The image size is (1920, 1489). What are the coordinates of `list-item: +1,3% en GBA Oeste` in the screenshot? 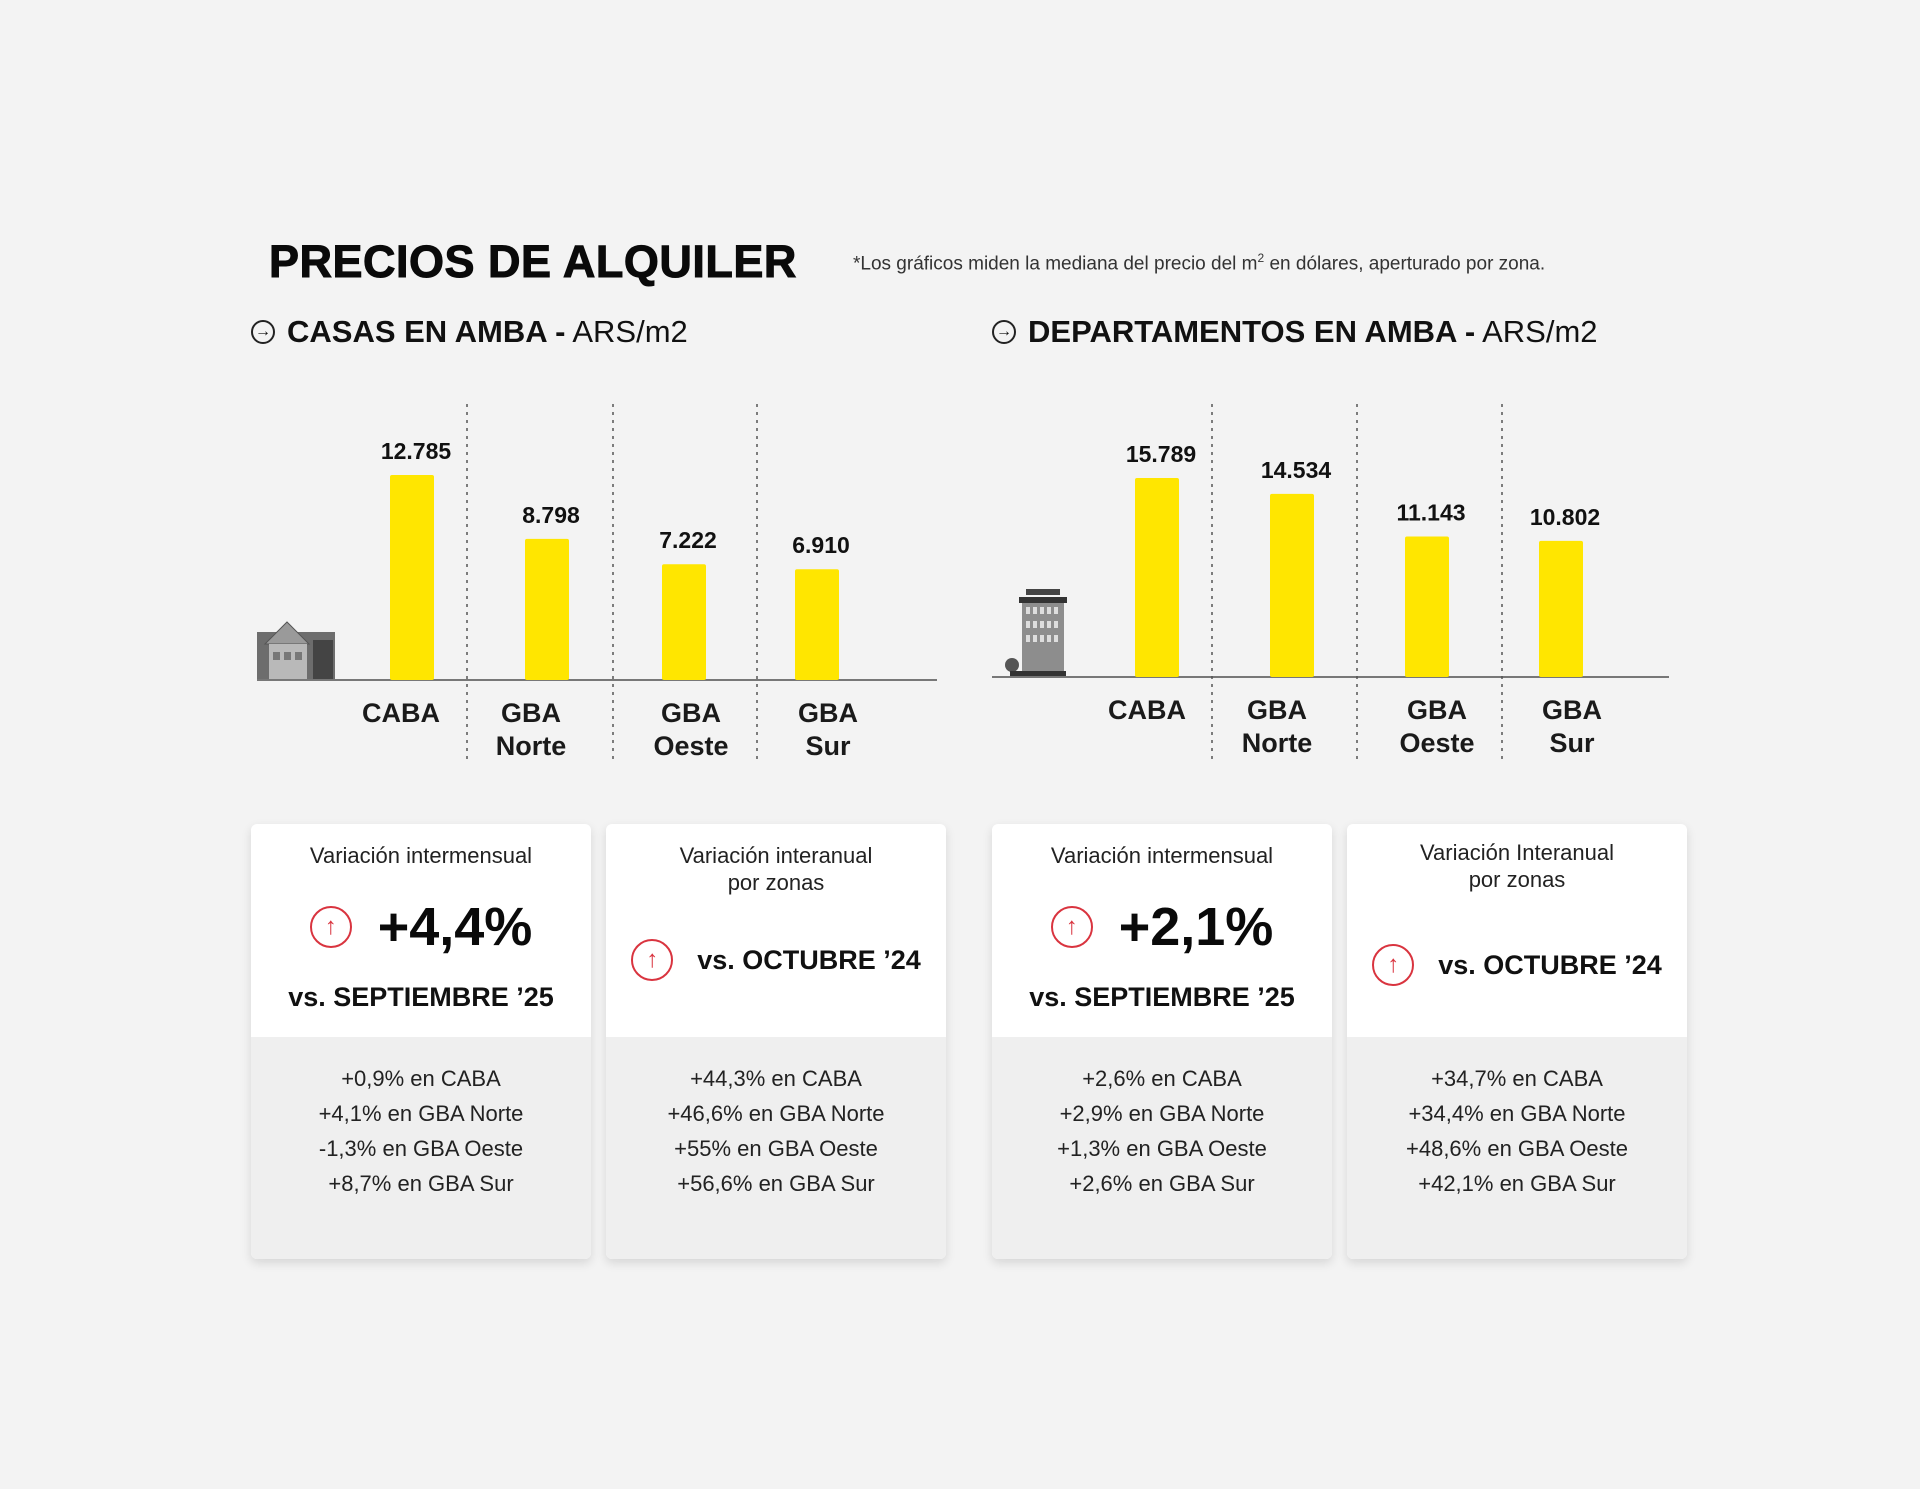 It's located at (1162, 1148).